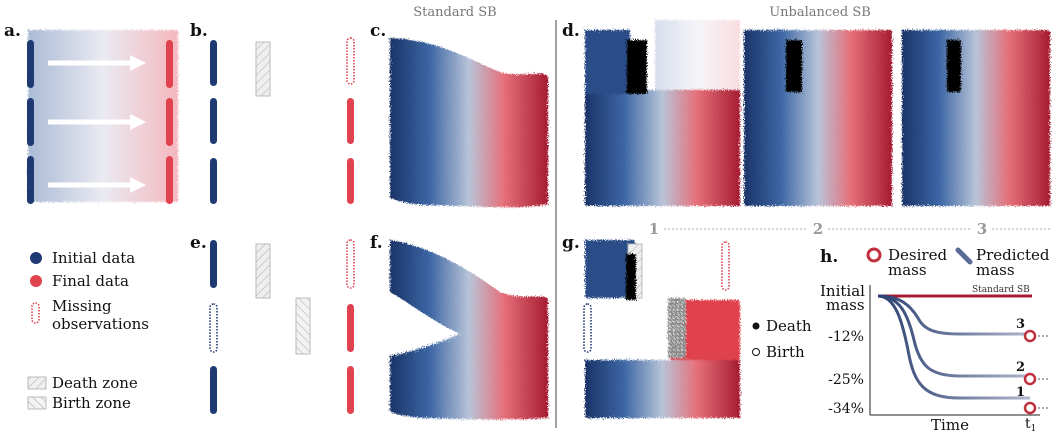 This screenshot has height=432, width=1056. Describe the element at coordinates (662, 113) in the screenshot. I see `panel-d1` at that location.